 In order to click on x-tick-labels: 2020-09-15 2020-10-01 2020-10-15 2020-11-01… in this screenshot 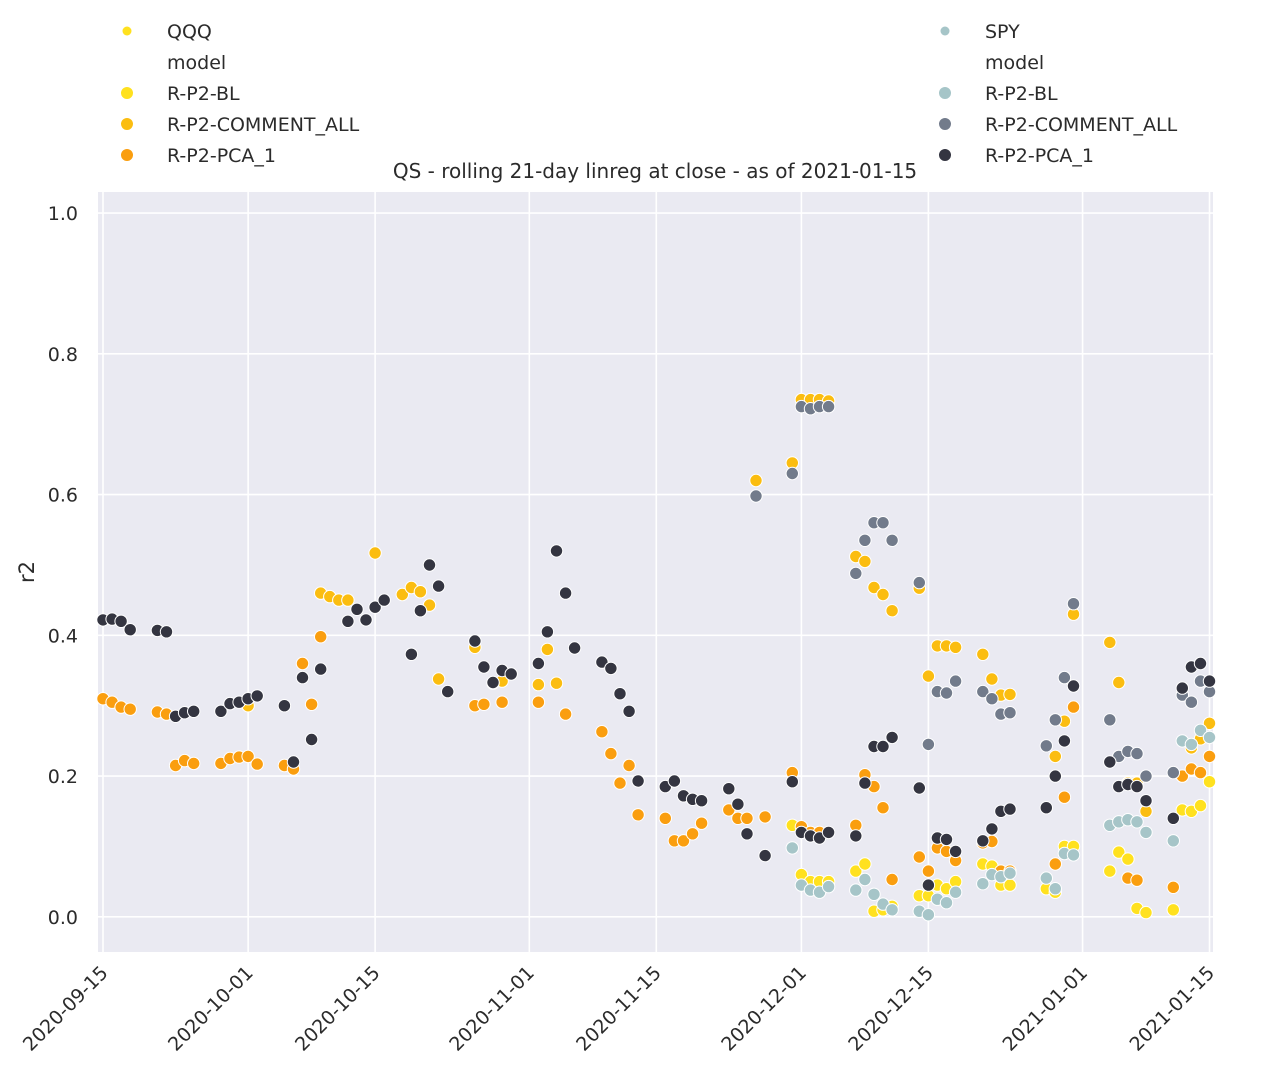, I will do `click(619, 1009)`.